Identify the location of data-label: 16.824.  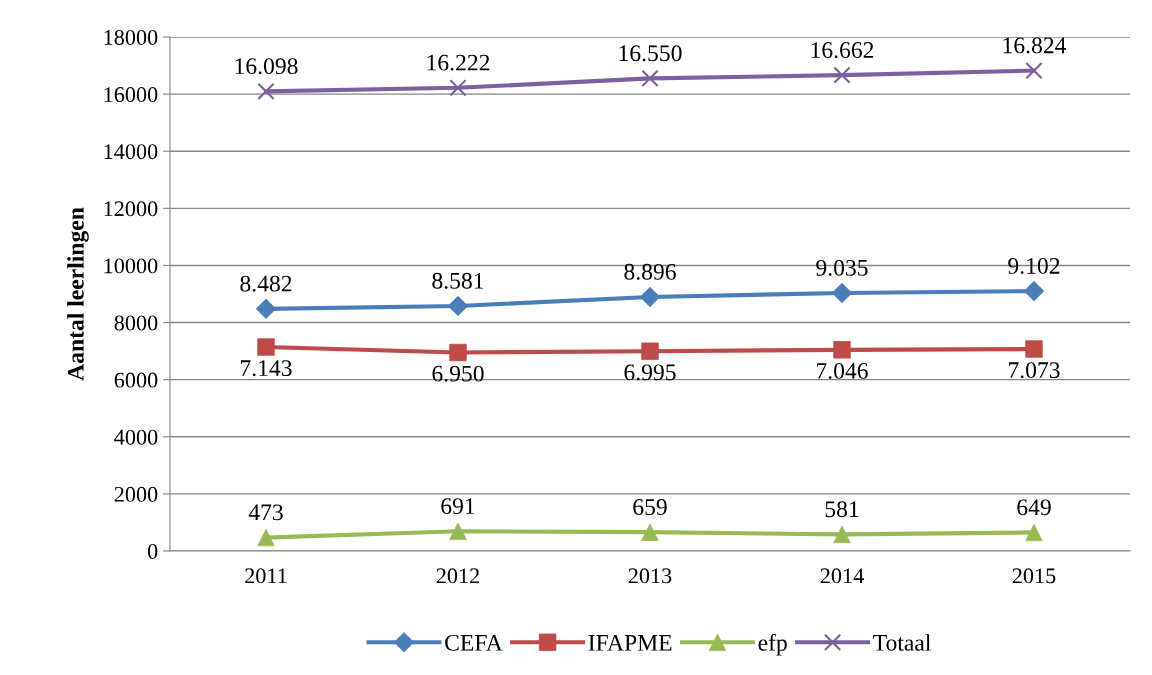
(1035, 45).